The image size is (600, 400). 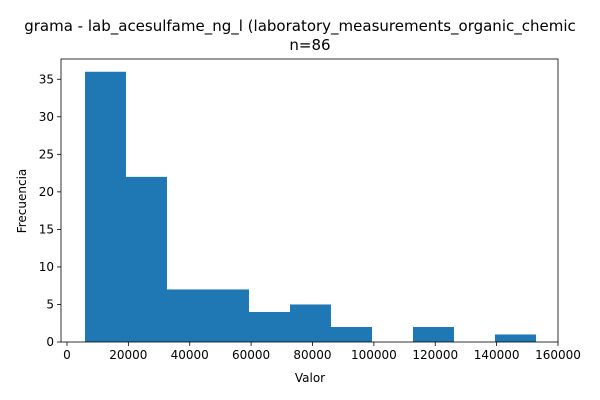 What do you see at coordinates (22, 201) in the screenshot?
I see `y-axis-label: Frecuencia` at bounding box center [22, 201].